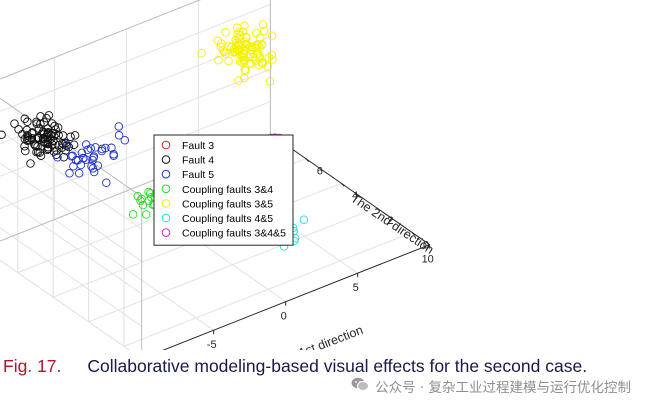  I want to click on x-tick-label: 10, so click(428, 260).